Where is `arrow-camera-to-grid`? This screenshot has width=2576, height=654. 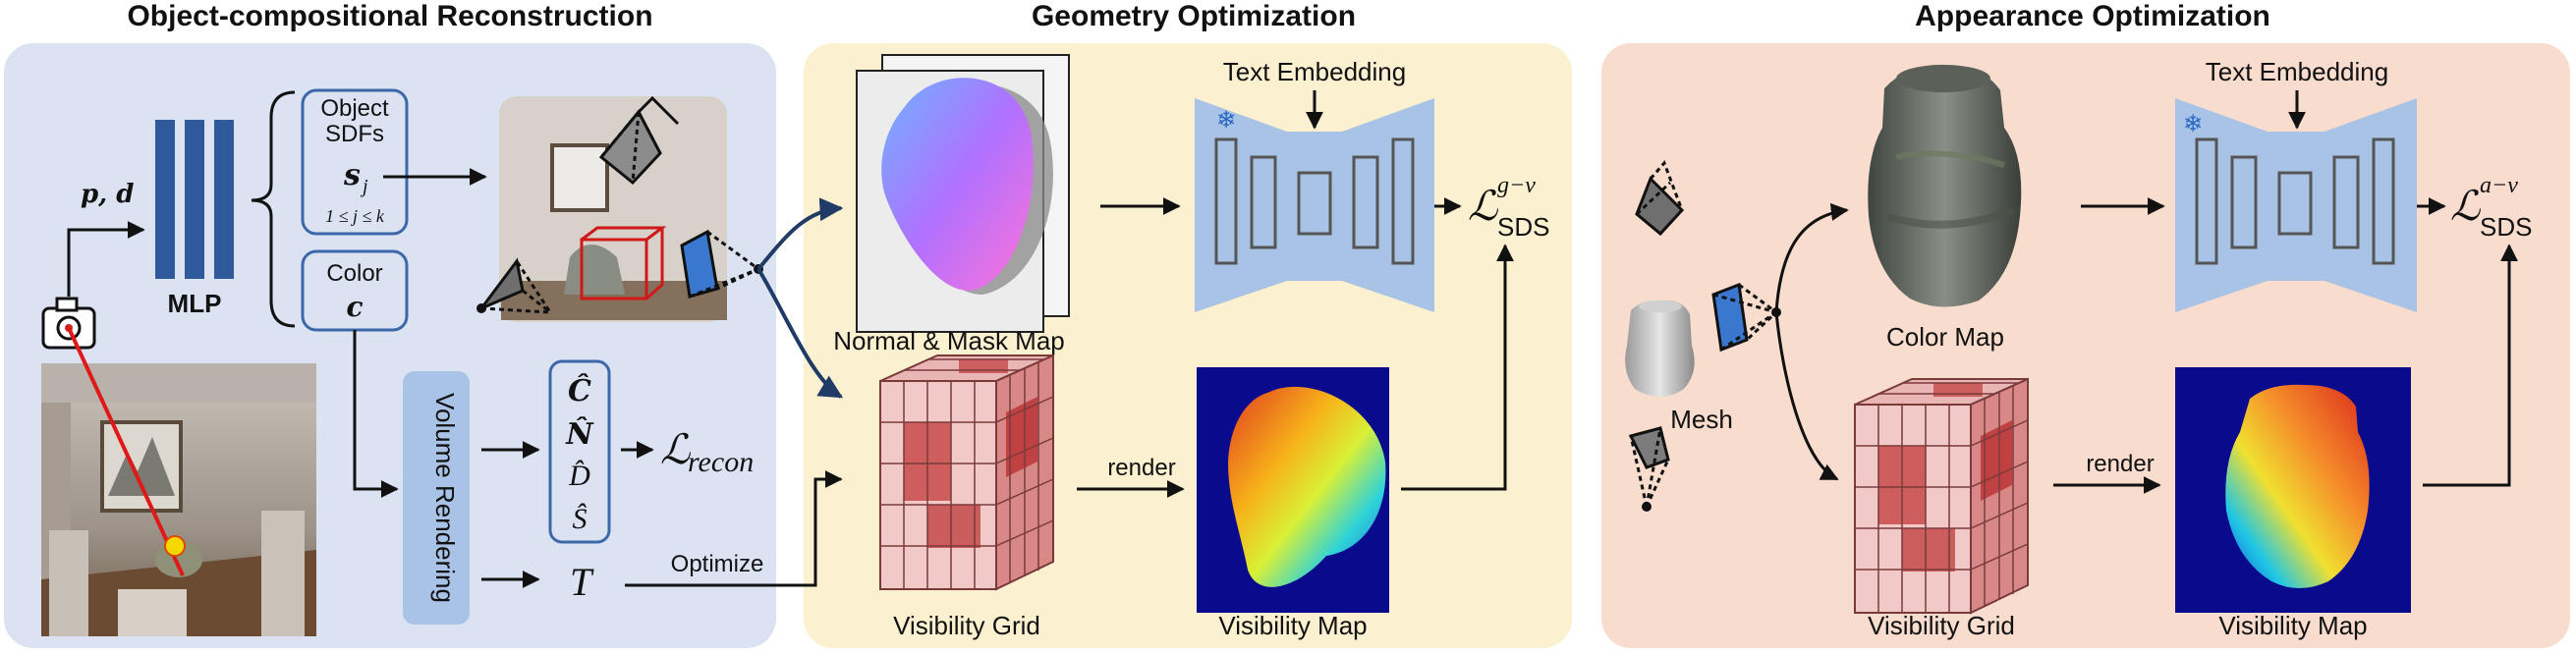 arrow-camera-to-grid is located at coordinates (800, 333).